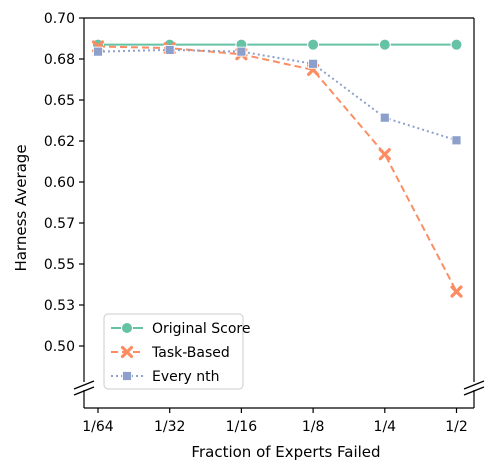  Describe the element at coordinates (313, 427) in the screenshot. I see `x-tick-label: 1/8` at that location.